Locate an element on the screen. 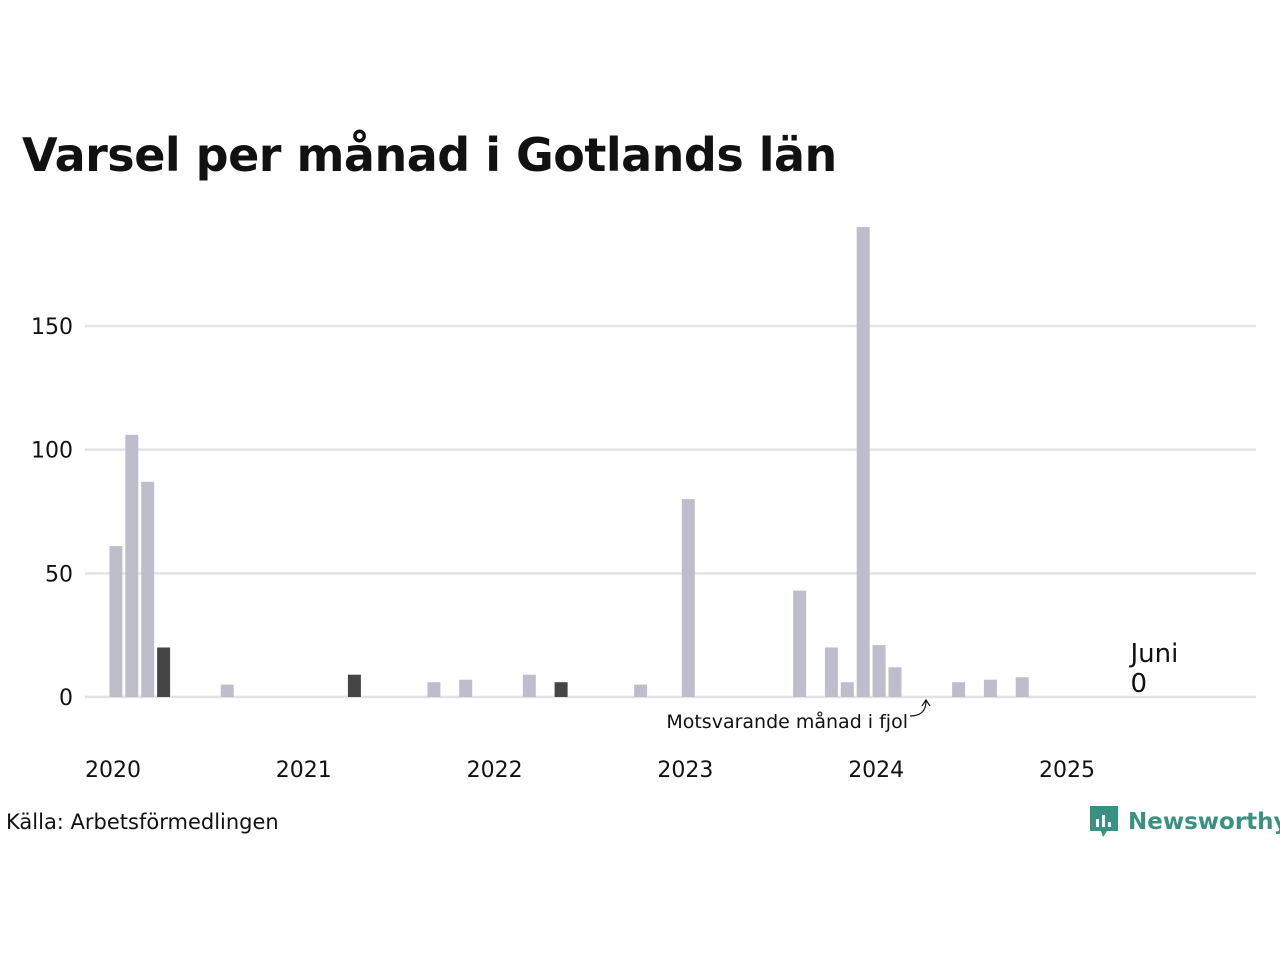  chart-title: Varsel per månad i Gotlands län is located at coordinates (429, 155).